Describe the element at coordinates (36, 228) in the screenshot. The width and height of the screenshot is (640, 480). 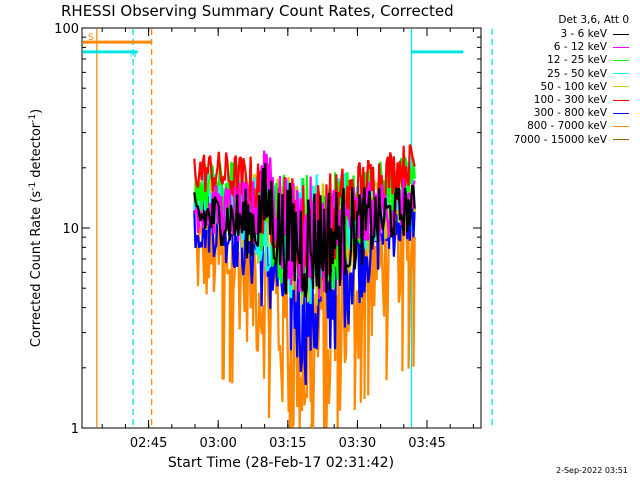
I see `y-axis-label: Corrected Count Rate (s-1 detector-1)` at that location.